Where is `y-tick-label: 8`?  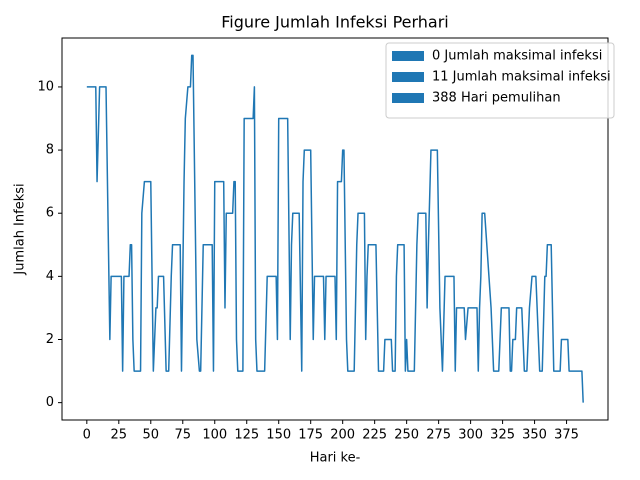
y-tick-label: 8 is located at coordinates (50, 150).